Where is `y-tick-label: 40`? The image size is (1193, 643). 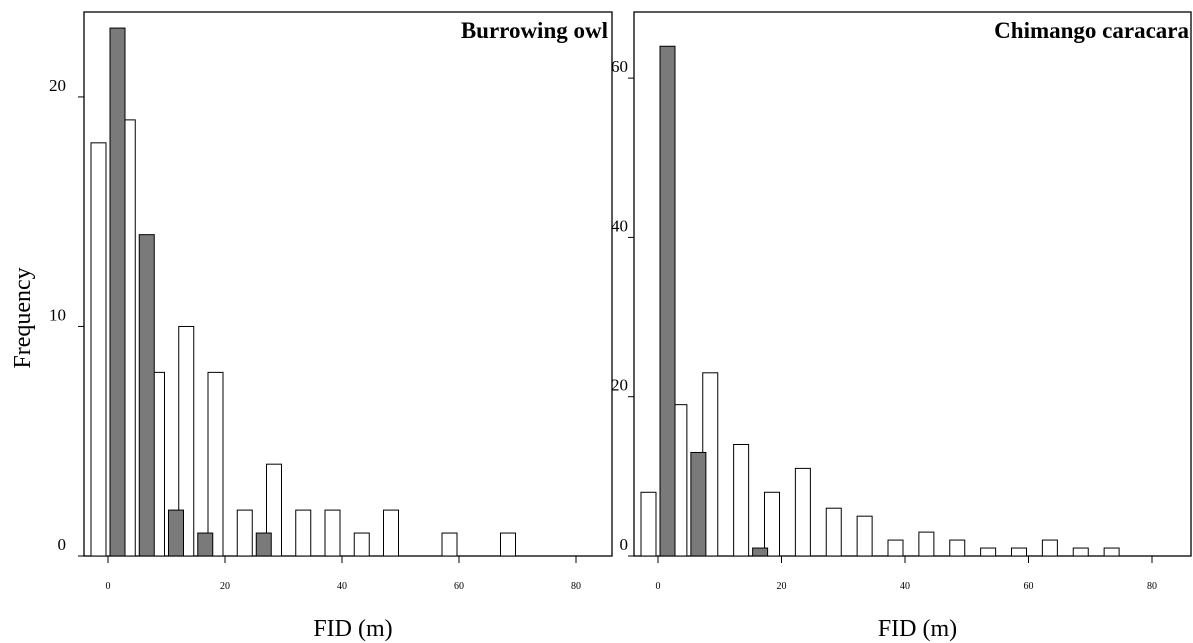 y-tick-label: 40 is located at coordinates (619, 225).